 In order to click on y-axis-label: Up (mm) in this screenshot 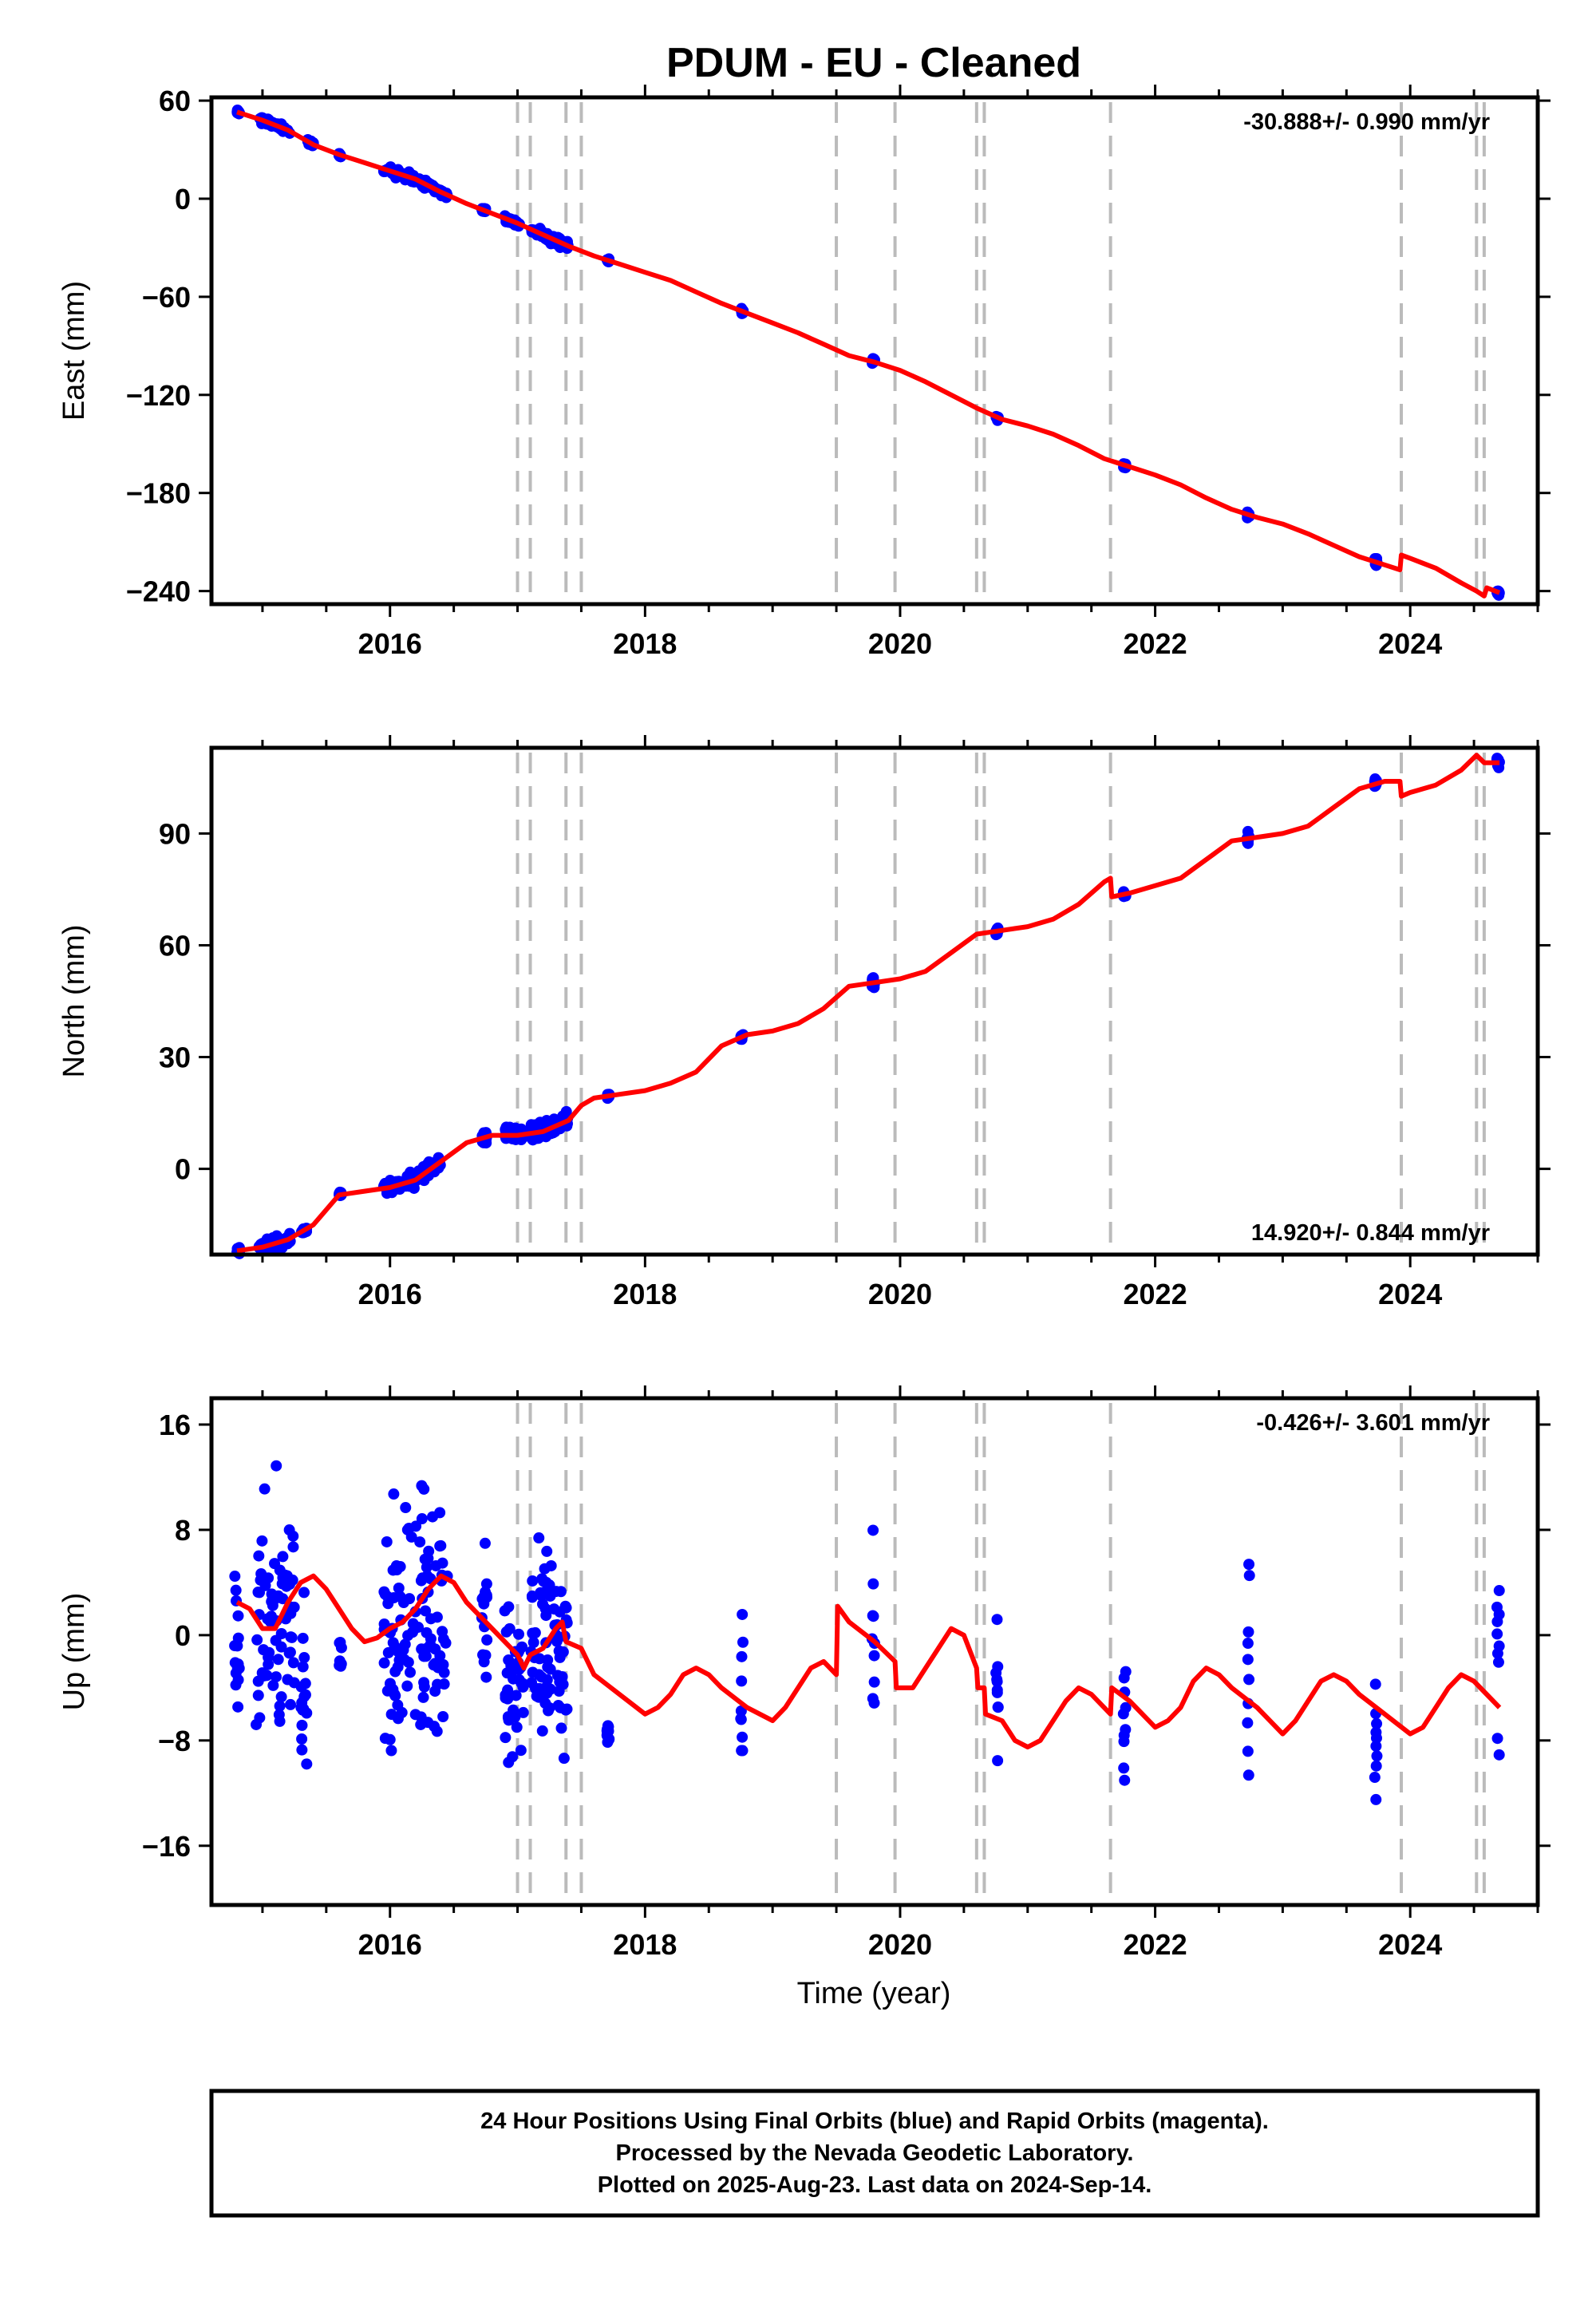, I will do `click(74, 1652)`.